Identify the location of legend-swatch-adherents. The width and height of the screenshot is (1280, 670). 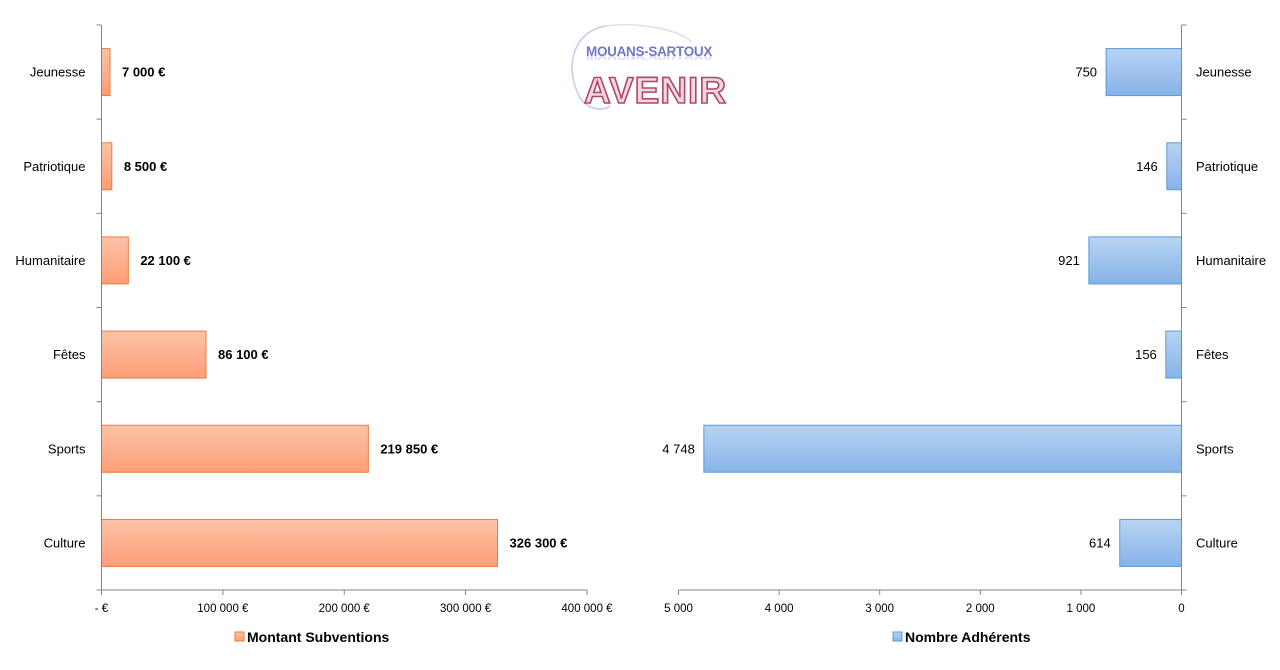
(897, 636).